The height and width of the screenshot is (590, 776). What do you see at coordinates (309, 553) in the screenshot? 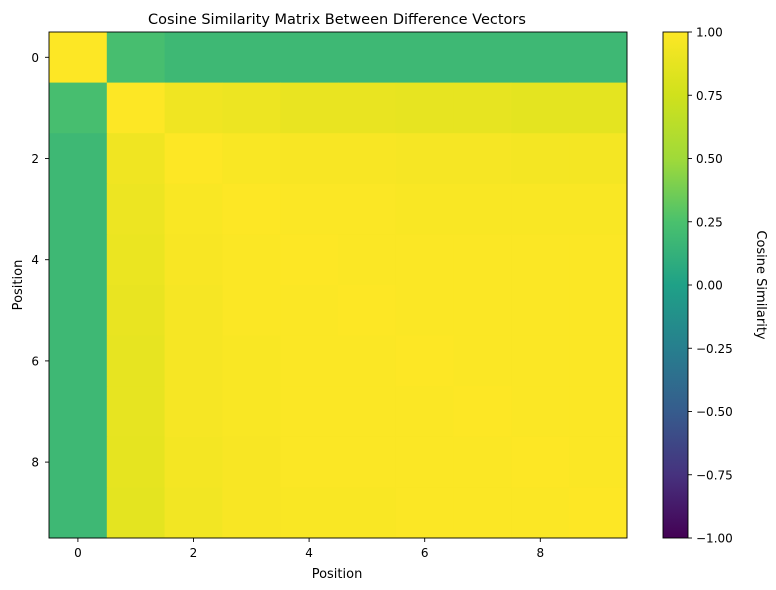
I see `x-tick-label: 4` at bounding box center [309, 553].